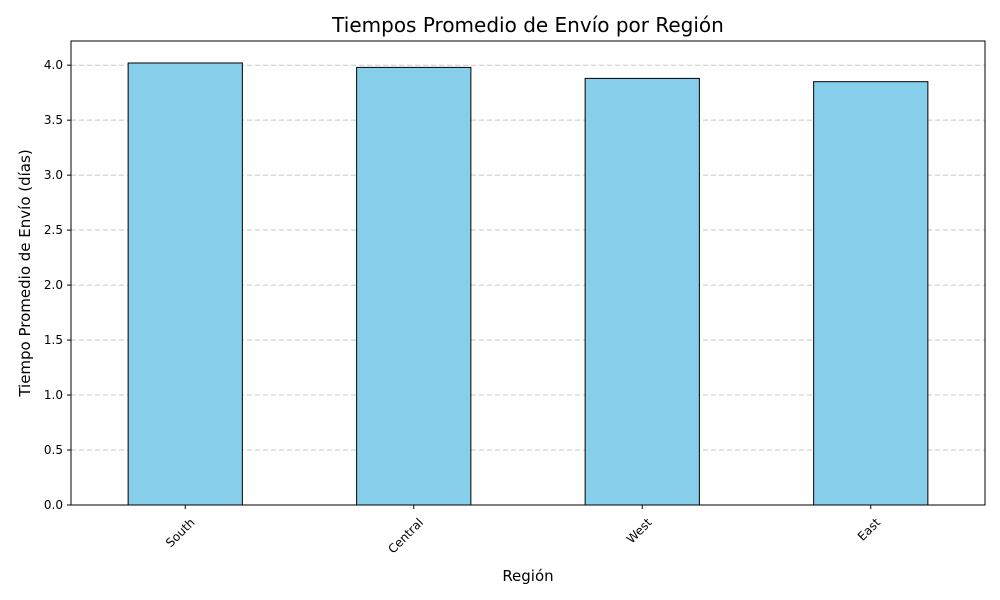 Image resolution: width=1000 pixels, height=600 pixels. What do you see at coordinates (869, 529) in the screenshot?
I see `x-tick-label: East` at bounding box center [869, 529].